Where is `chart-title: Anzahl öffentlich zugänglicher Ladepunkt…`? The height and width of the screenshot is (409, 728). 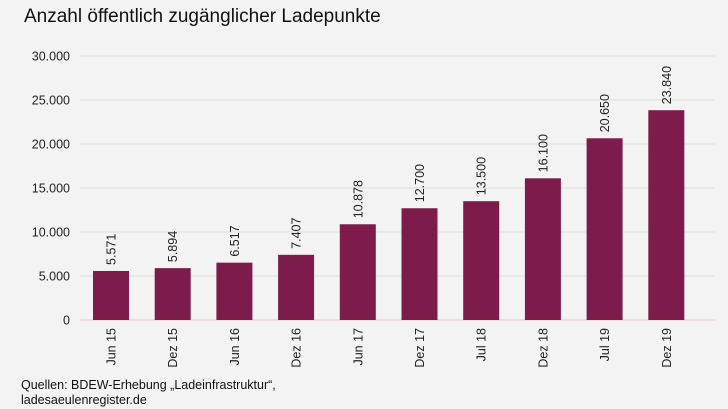
chart-title: Anzahl öffentlich zugänglicher Ladepunkt… is located at coordinates (202, 16).